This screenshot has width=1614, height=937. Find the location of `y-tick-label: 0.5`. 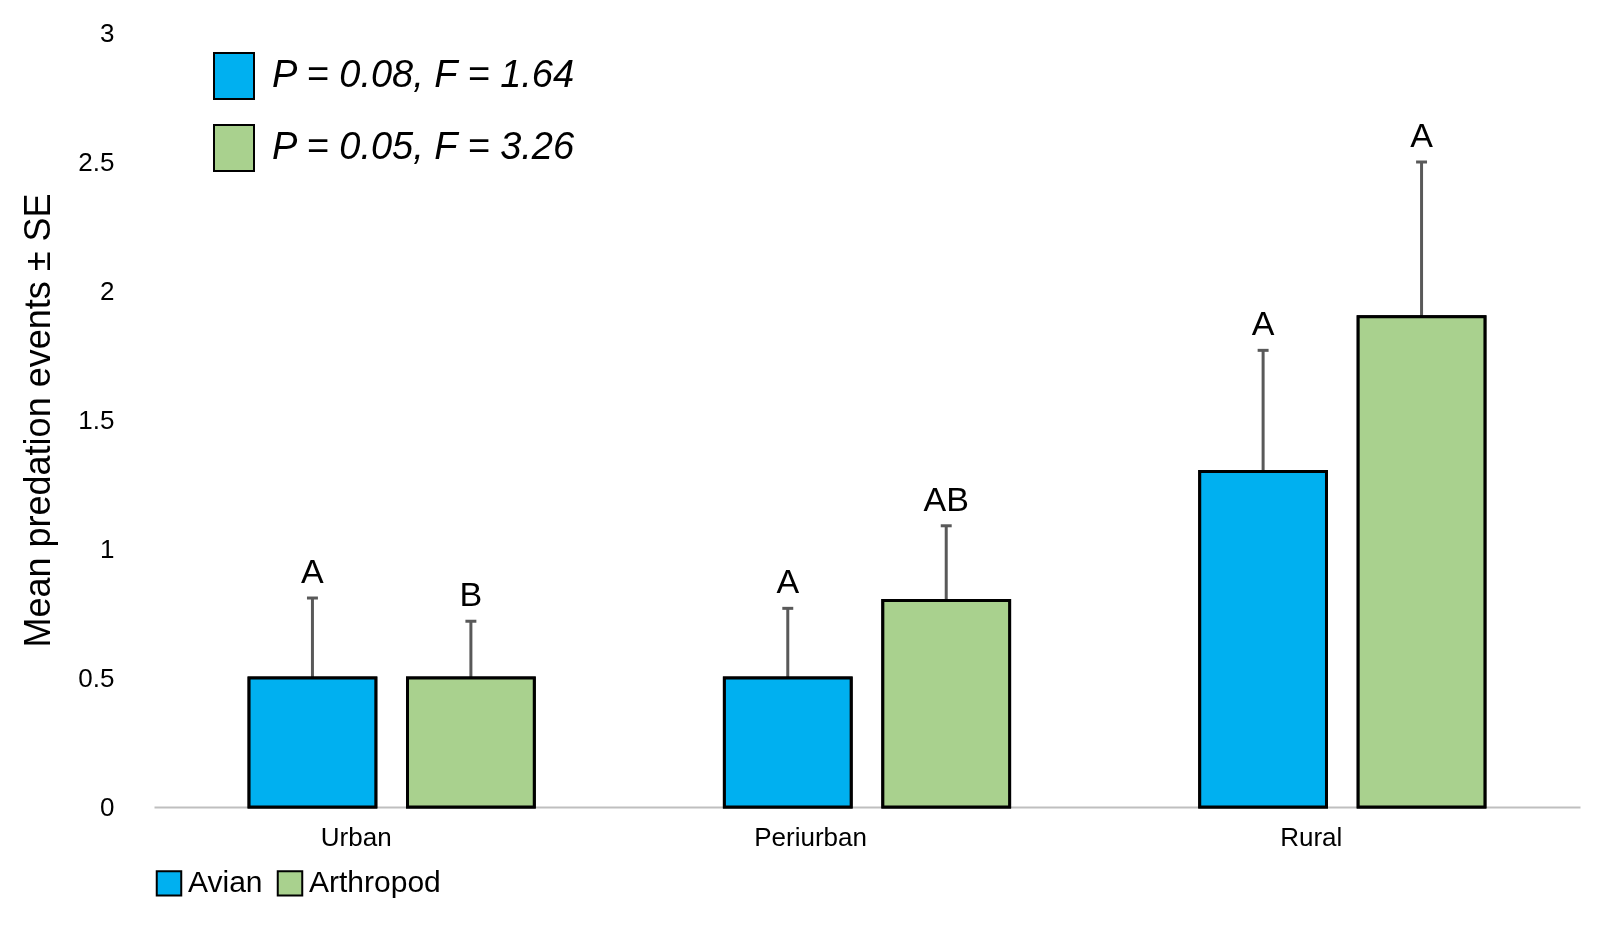

y-tick-label: 0.5 is located at coordinates (96, 677).